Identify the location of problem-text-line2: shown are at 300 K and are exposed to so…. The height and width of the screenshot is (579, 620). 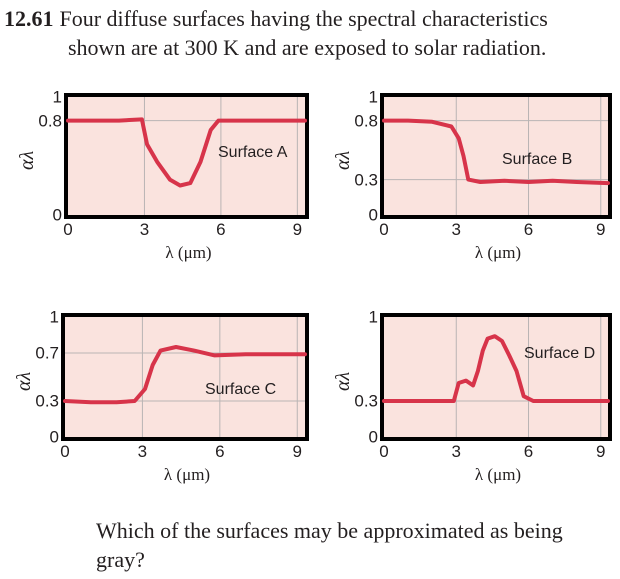
(307, 47).